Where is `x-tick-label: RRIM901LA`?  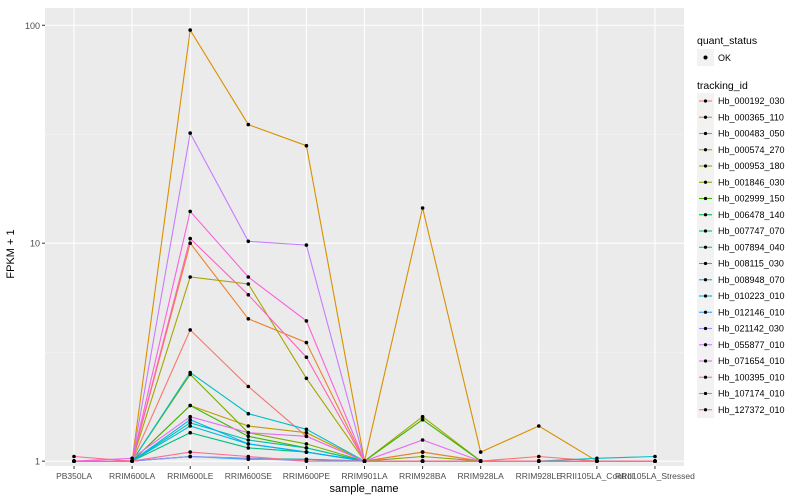 x-tick-label: RRIM901LA is located at coordinates (364, 476).